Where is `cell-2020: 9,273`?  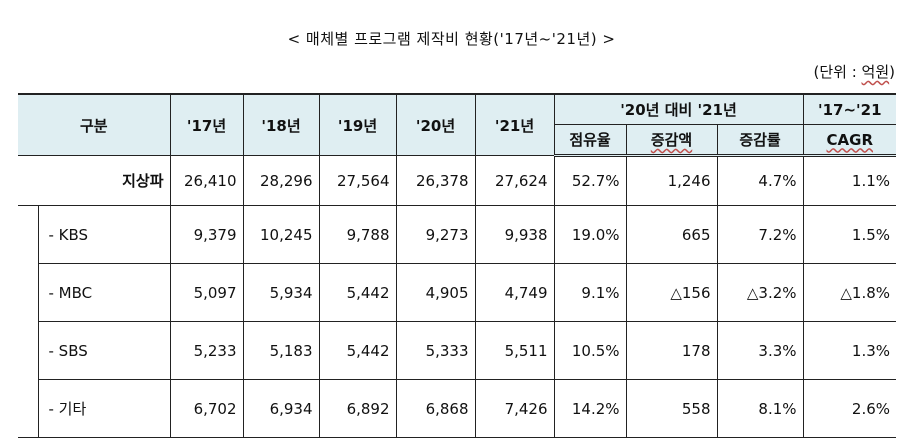 cell-2020: 9,273 is located at coordinates (435, 234).